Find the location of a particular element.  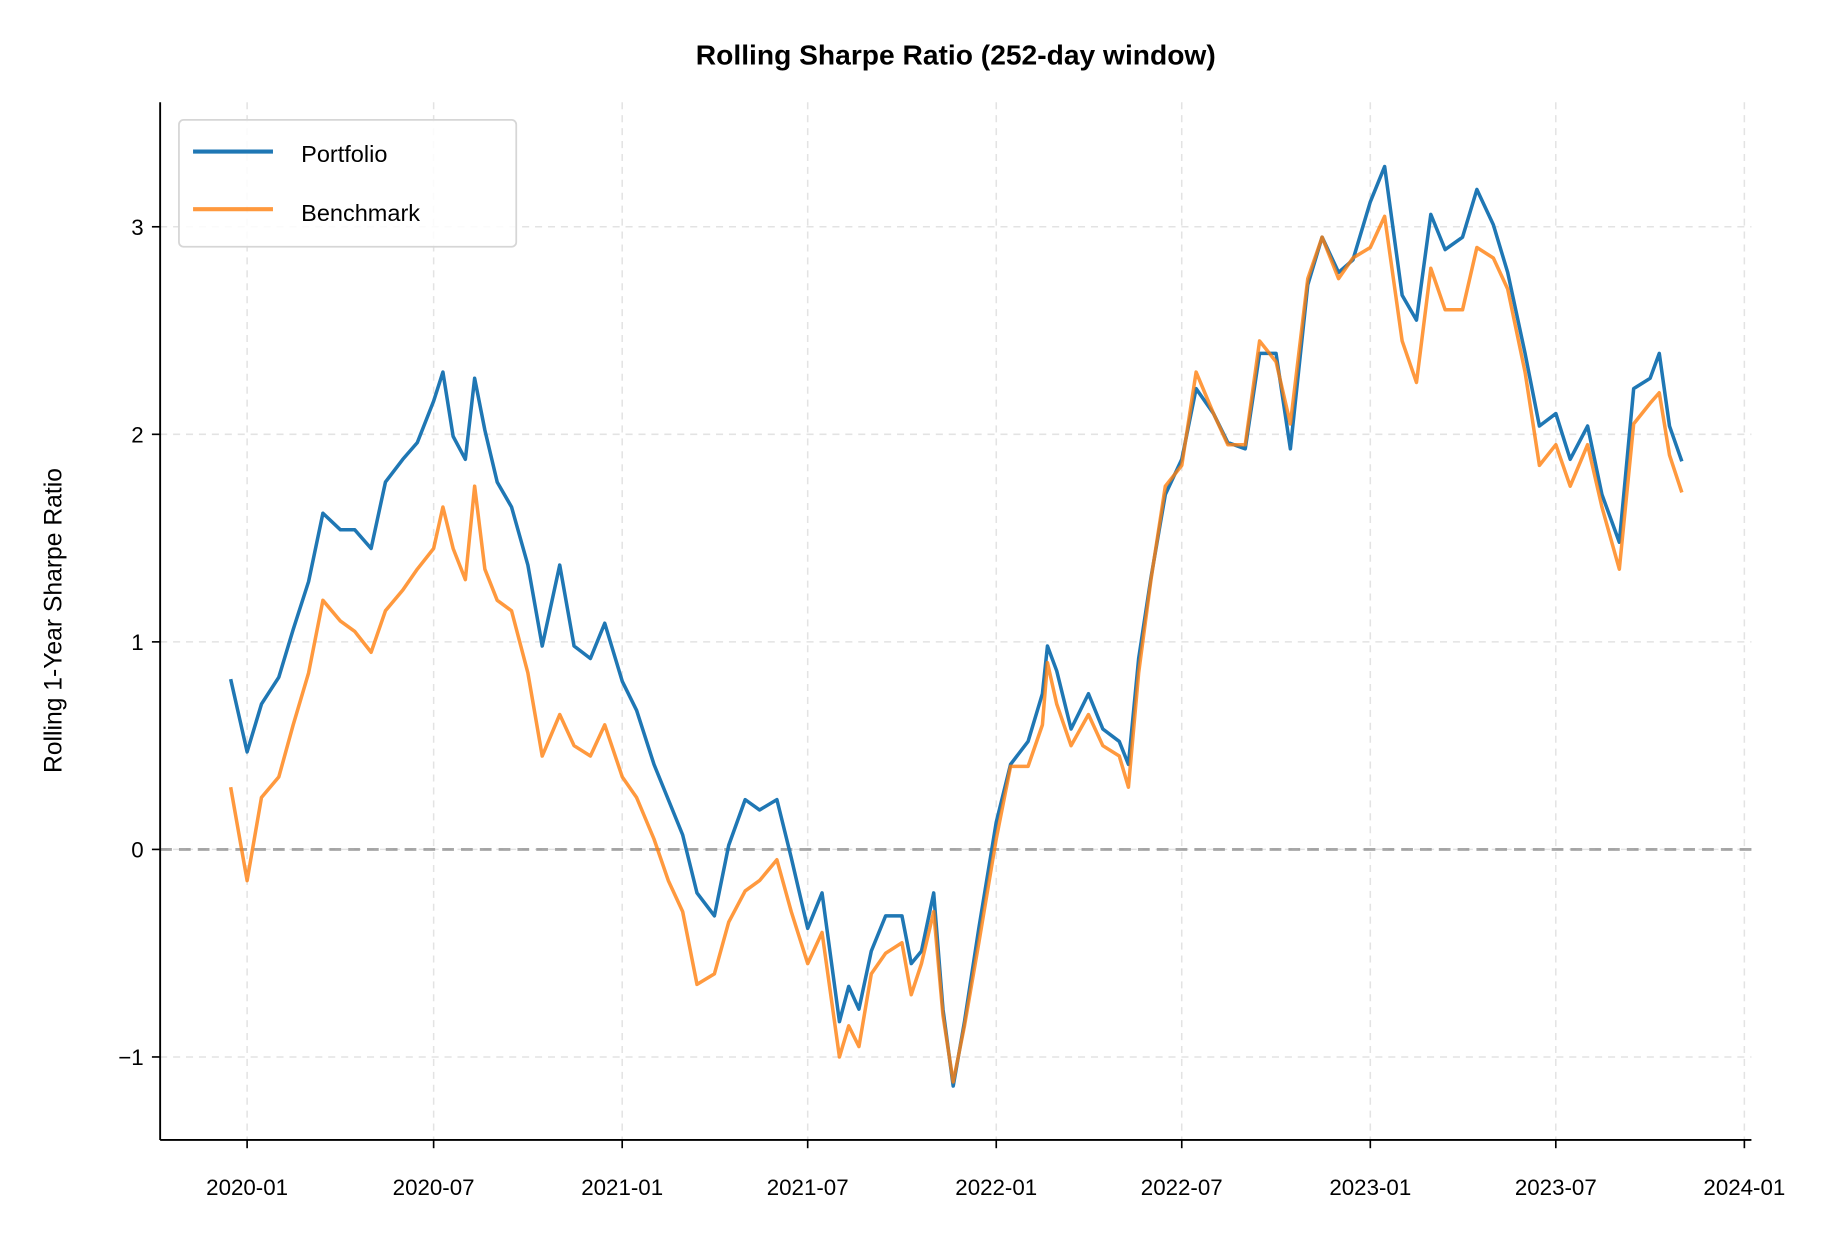

x-tick-label: 2022-01 is located at coordinates (996, 1187).